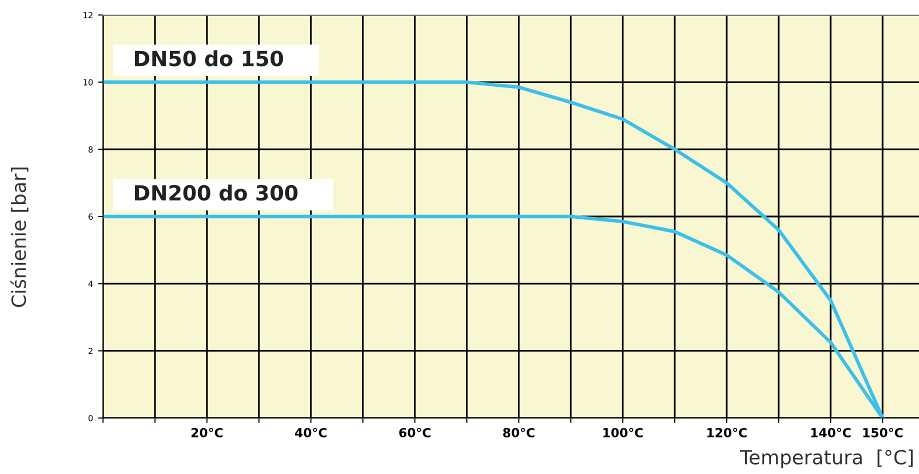 Image resolution: width=919 pixels, height=474 pixels. What do you see at coordinates (826, 458) in the screenshot?
I see `x-axis-title: Temperatura [°C]` at bounding box center [826, 458].